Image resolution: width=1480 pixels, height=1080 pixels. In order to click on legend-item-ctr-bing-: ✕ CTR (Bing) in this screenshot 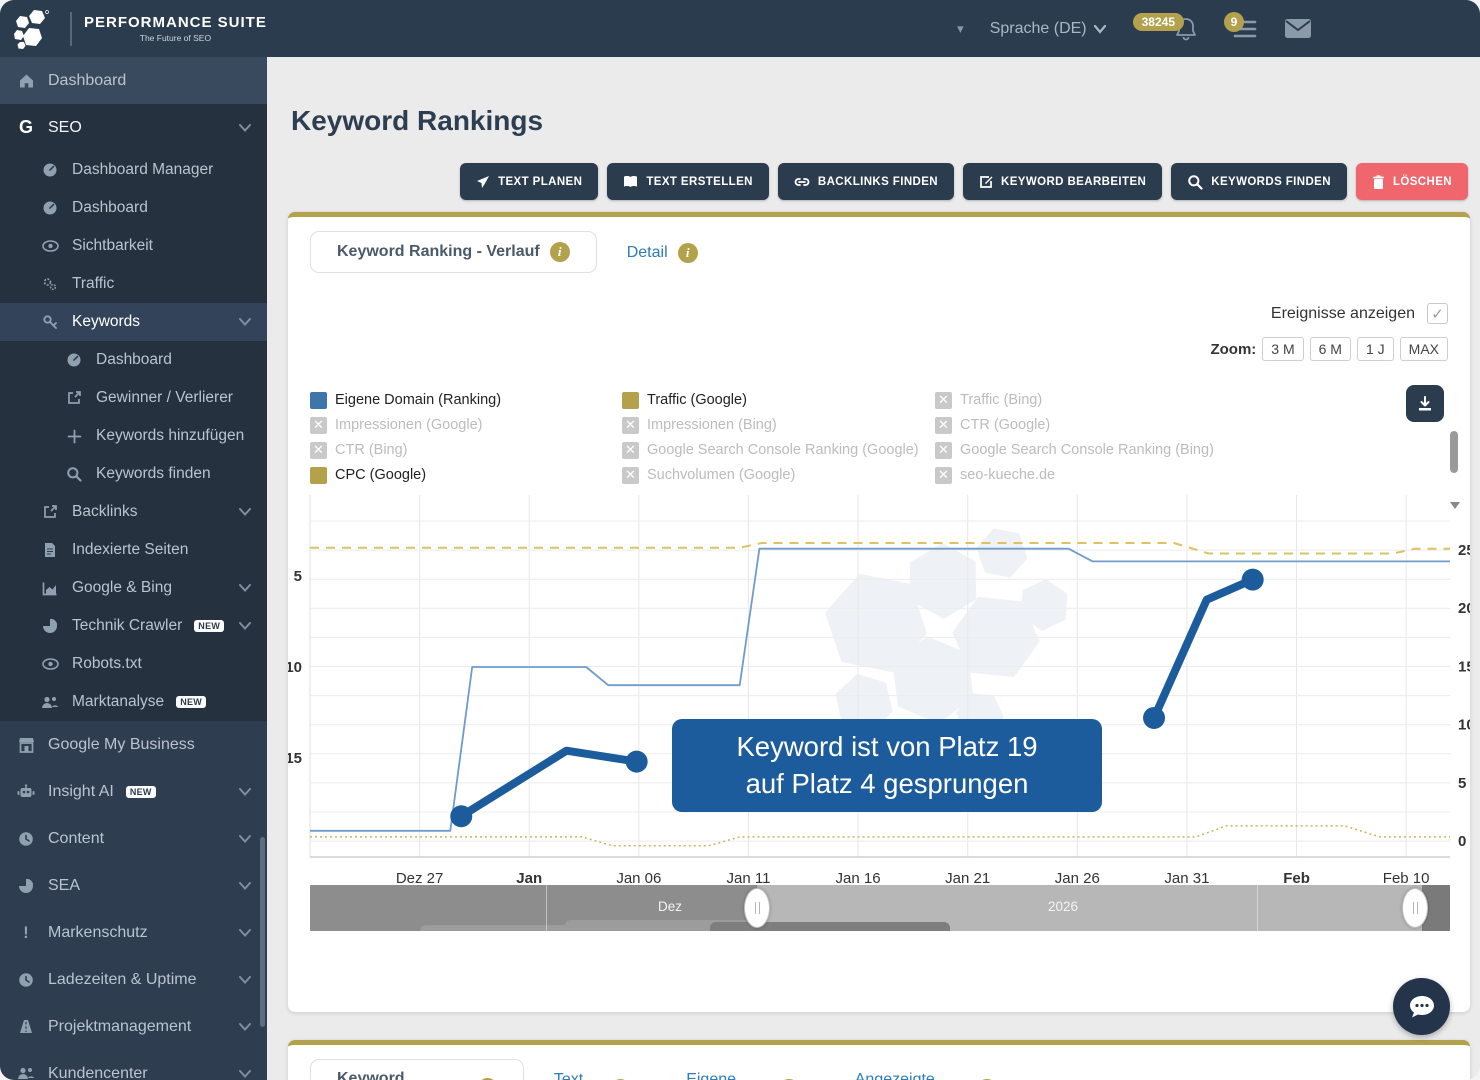, I will do `click(466, 450)`.